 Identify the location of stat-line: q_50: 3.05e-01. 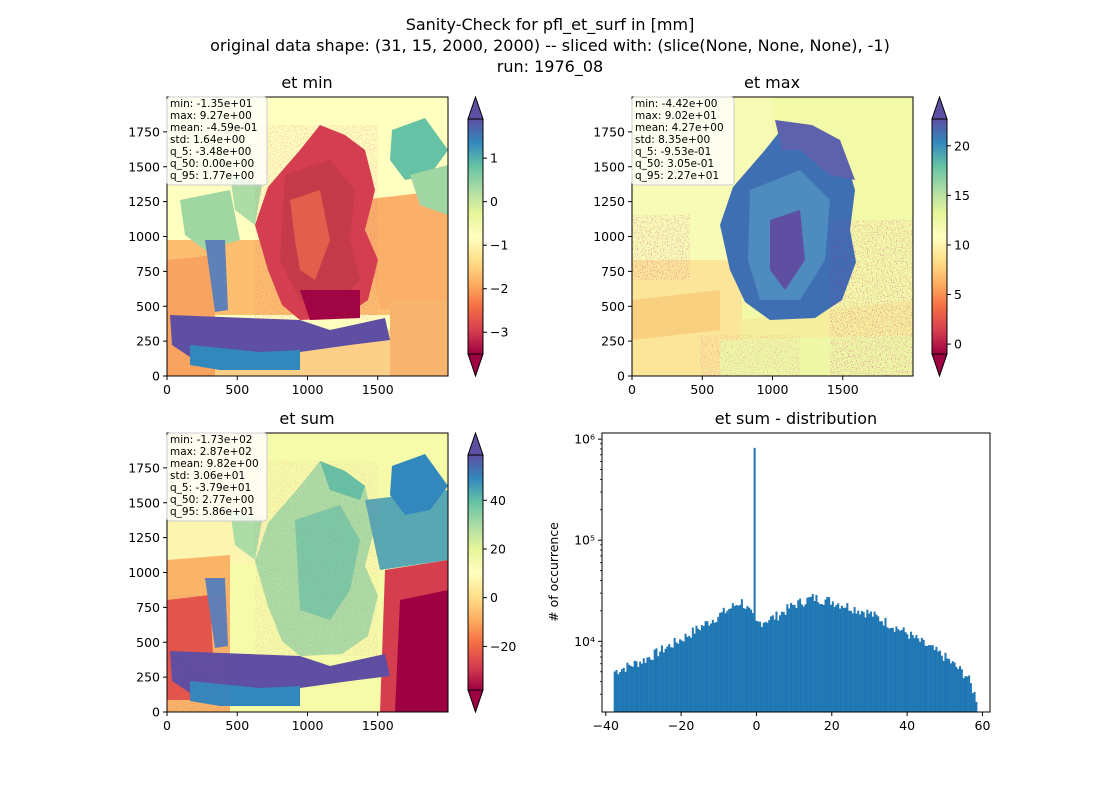
(674, 164).